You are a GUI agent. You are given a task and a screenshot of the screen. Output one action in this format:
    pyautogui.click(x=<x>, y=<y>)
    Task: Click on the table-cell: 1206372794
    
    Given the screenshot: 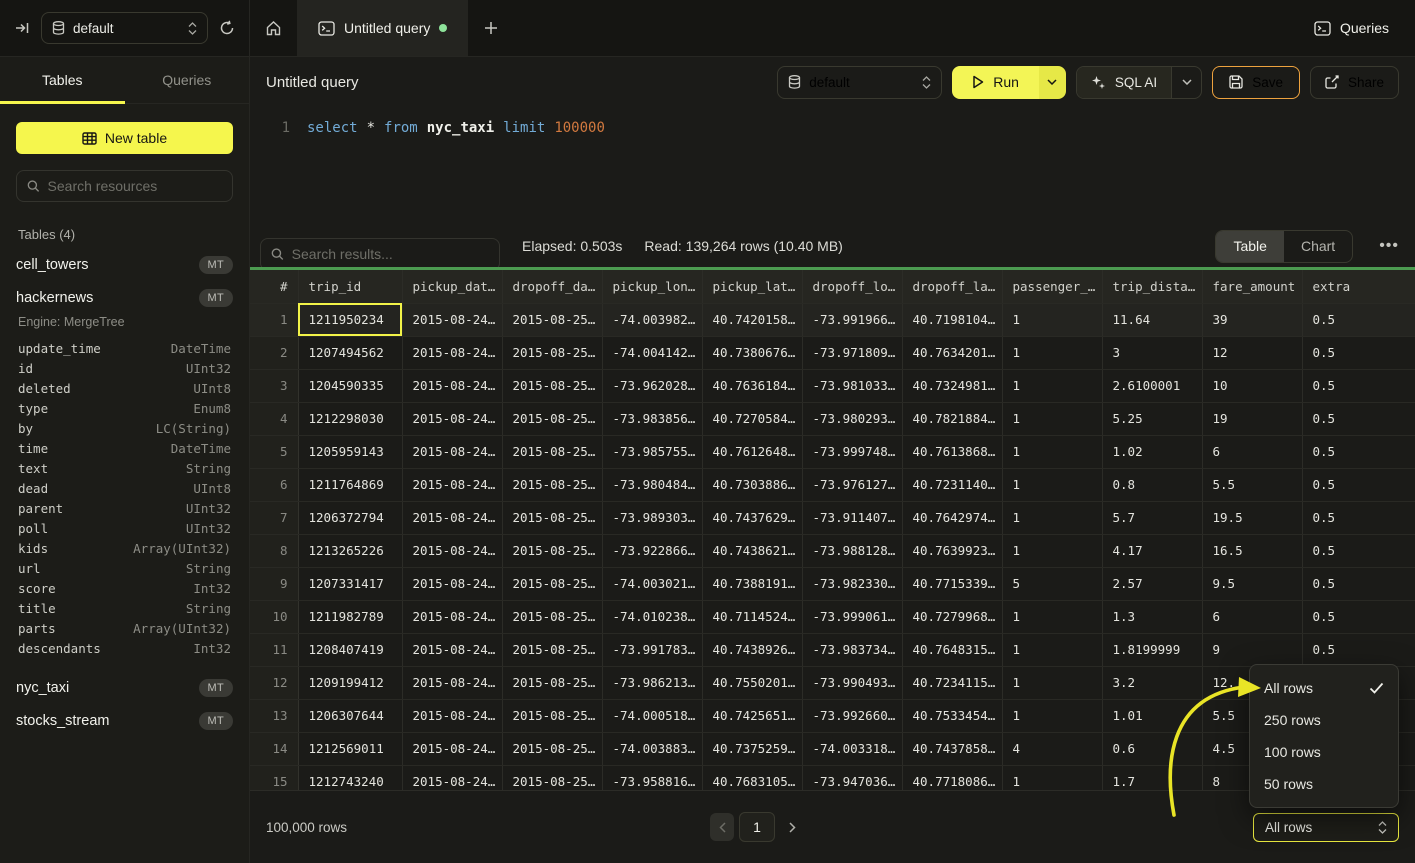 What is the action you would take?
    pyautogui.click(x=350, y=518)
    